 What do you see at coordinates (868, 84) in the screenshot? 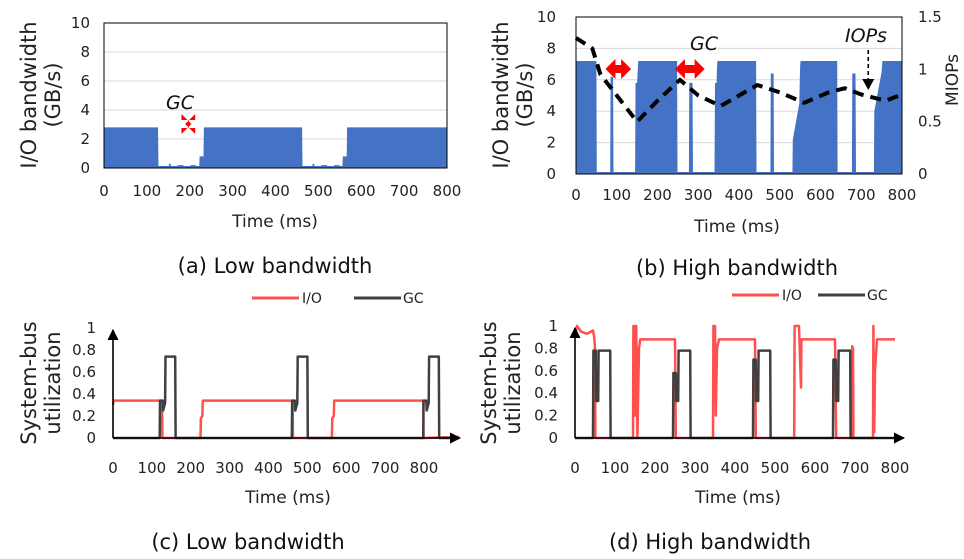
I see `chart-b-iops-arrow-head` at bounding box center [868, 84].